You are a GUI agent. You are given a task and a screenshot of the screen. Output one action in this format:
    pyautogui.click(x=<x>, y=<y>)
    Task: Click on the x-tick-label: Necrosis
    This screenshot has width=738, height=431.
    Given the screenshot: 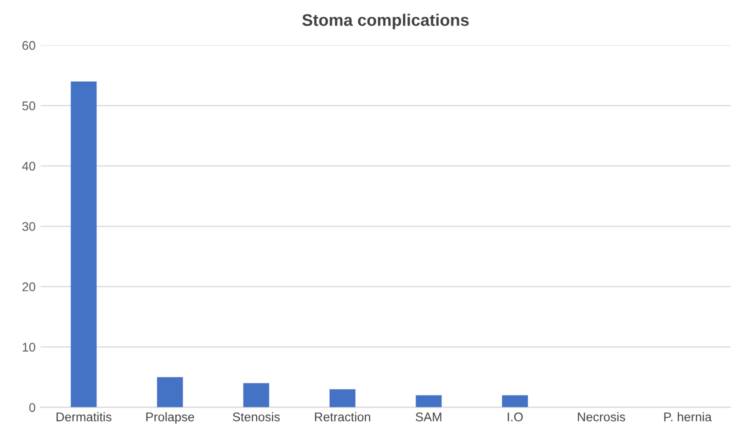 What is the action you would take?
    pyautogui.click(x=602, y=417)
    